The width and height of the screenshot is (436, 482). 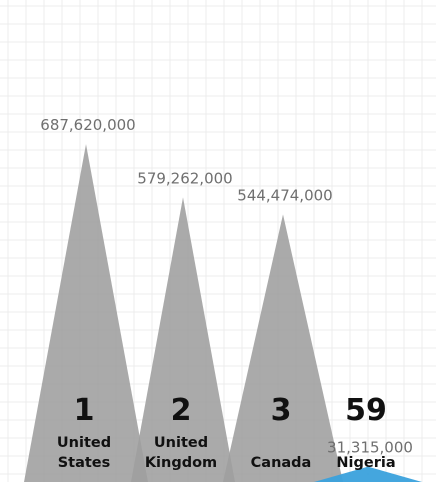 What do you see at coordinates (184, 178) in the screenshot?
I see `value-label: 579,262,000` at bounding box center [184, 178].